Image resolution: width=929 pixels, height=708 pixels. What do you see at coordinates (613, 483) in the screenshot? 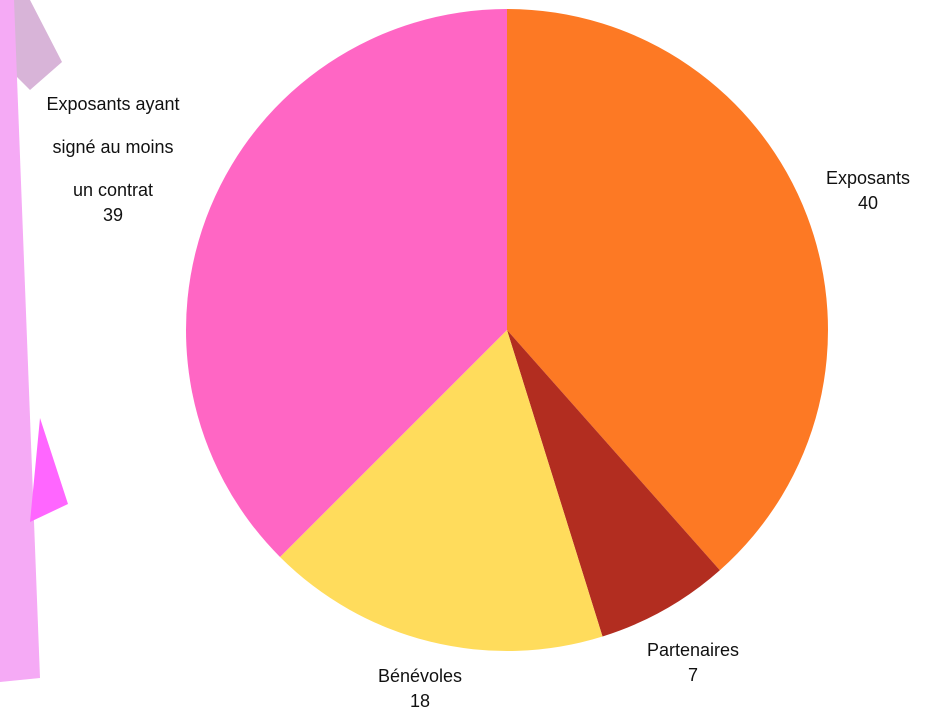
I see `pie-slice-partenaires` at bounding box center [613, 483].